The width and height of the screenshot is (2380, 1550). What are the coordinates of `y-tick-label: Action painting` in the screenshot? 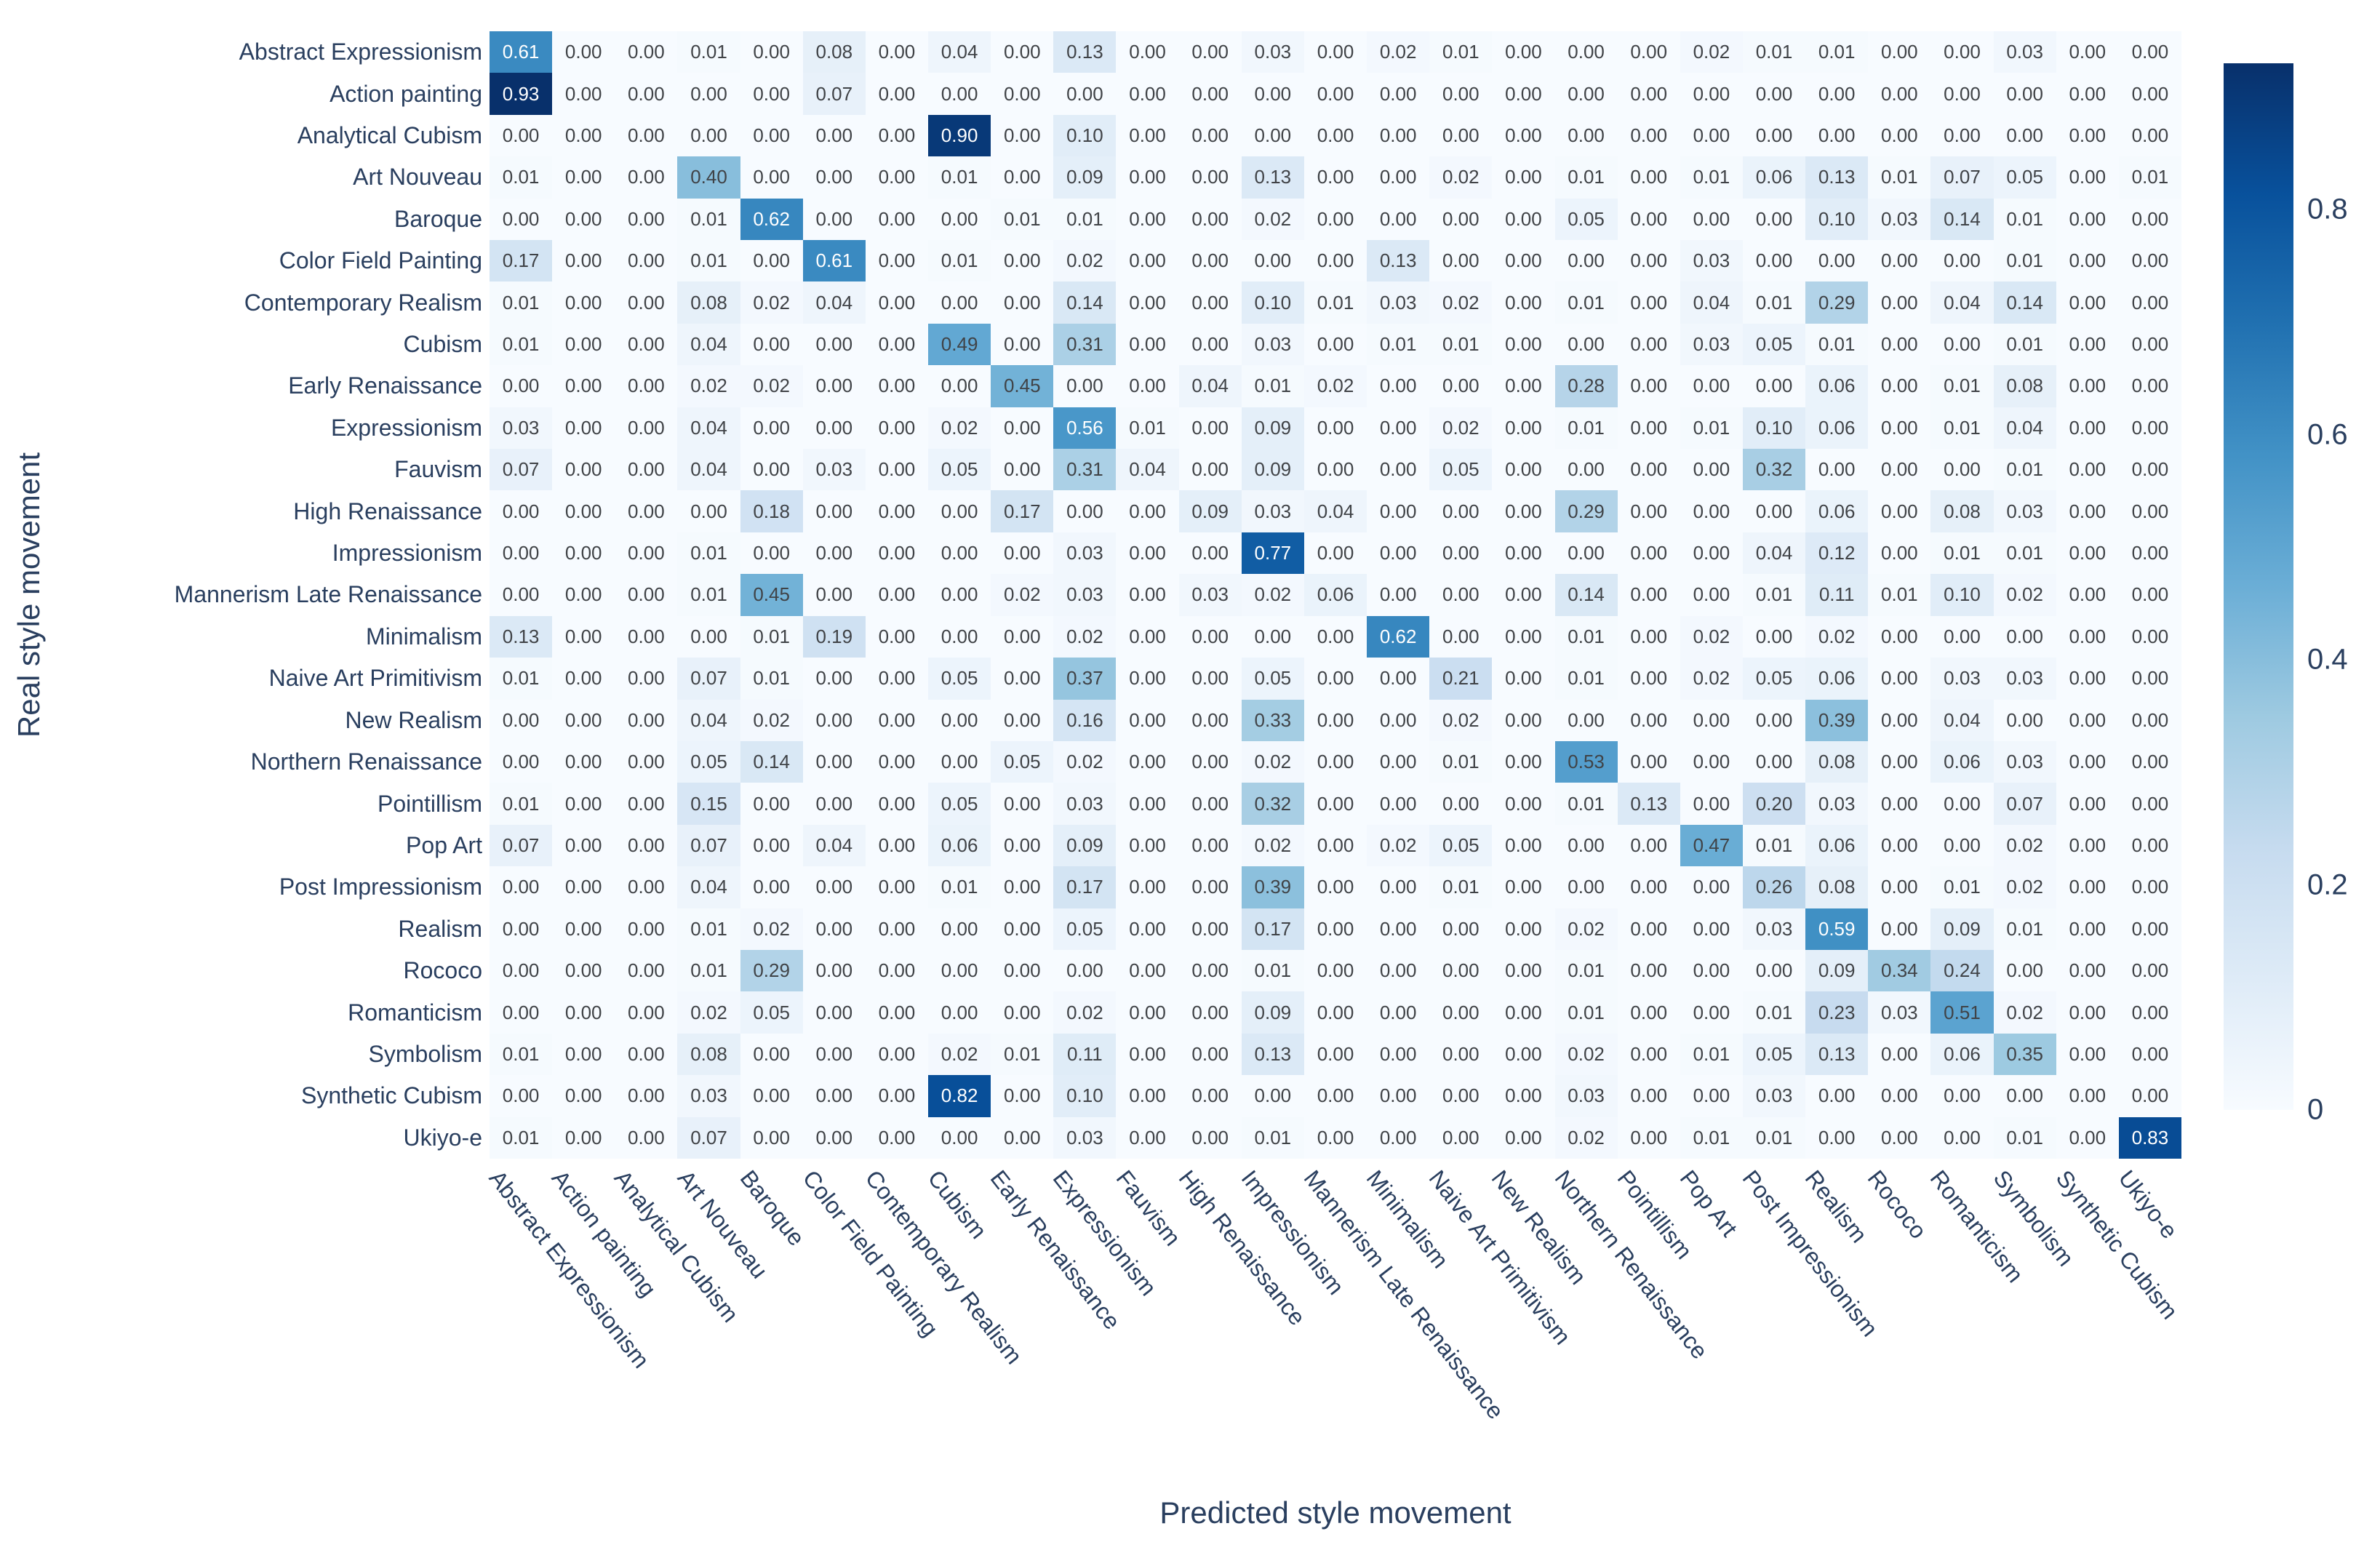 It's located at (406, 93).